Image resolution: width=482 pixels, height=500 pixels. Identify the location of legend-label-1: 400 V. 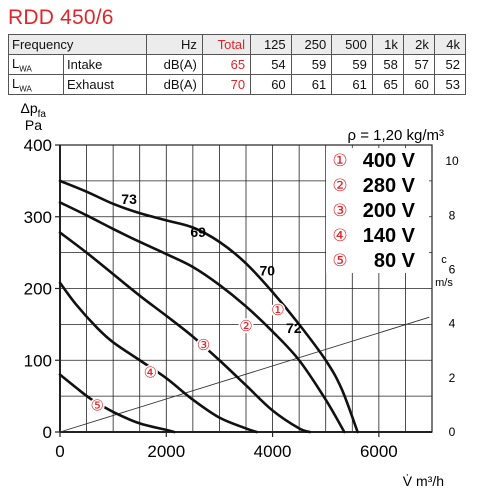
(389, 161).